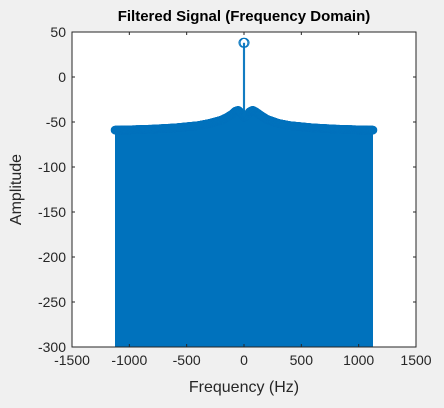 The width and height of the screenshot is (444, 408). Describe the element at coordinates (52, 302) in the screenshot. I see `y-tick-label: -250` at that location.